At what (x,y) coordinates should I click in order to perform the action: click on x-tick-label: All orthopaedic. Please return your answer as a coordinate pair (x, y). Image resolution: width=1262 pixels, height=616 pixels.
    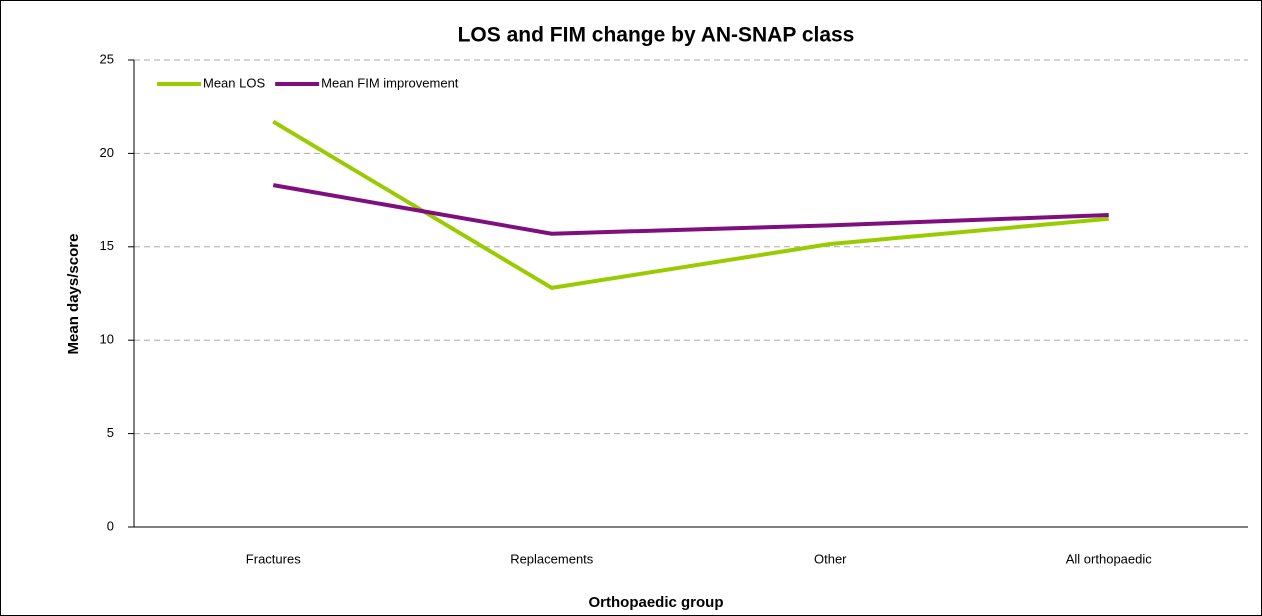
    Looking at the image, I should click on (1109, 558).